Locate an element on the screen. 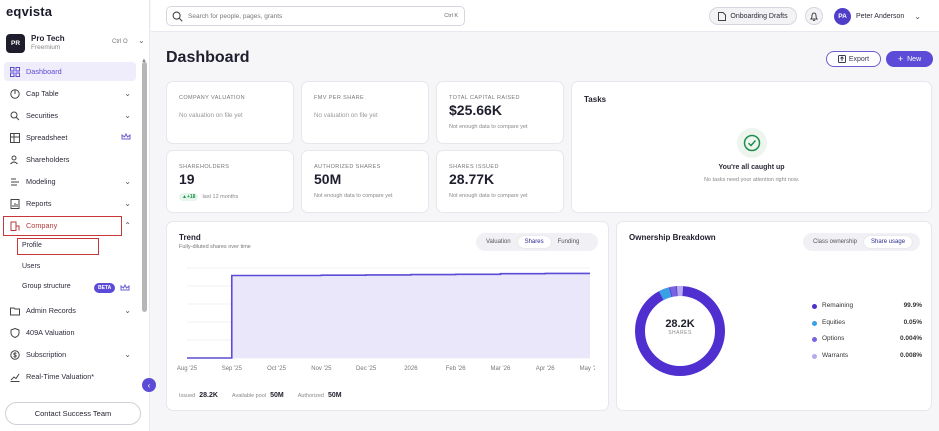 Image resolution: width=939 pixels, height=431 pixels. org-name: Pro Tech is located at coordinates (48, 38).